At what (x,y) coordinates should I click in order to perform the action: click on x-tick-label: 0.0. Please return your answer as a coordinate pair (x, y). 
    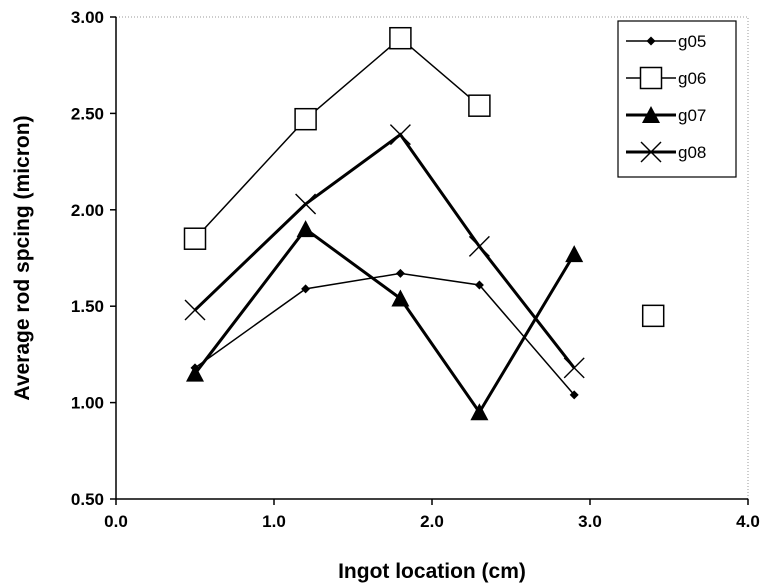
    Looking at the image, I should click on (116, 521).